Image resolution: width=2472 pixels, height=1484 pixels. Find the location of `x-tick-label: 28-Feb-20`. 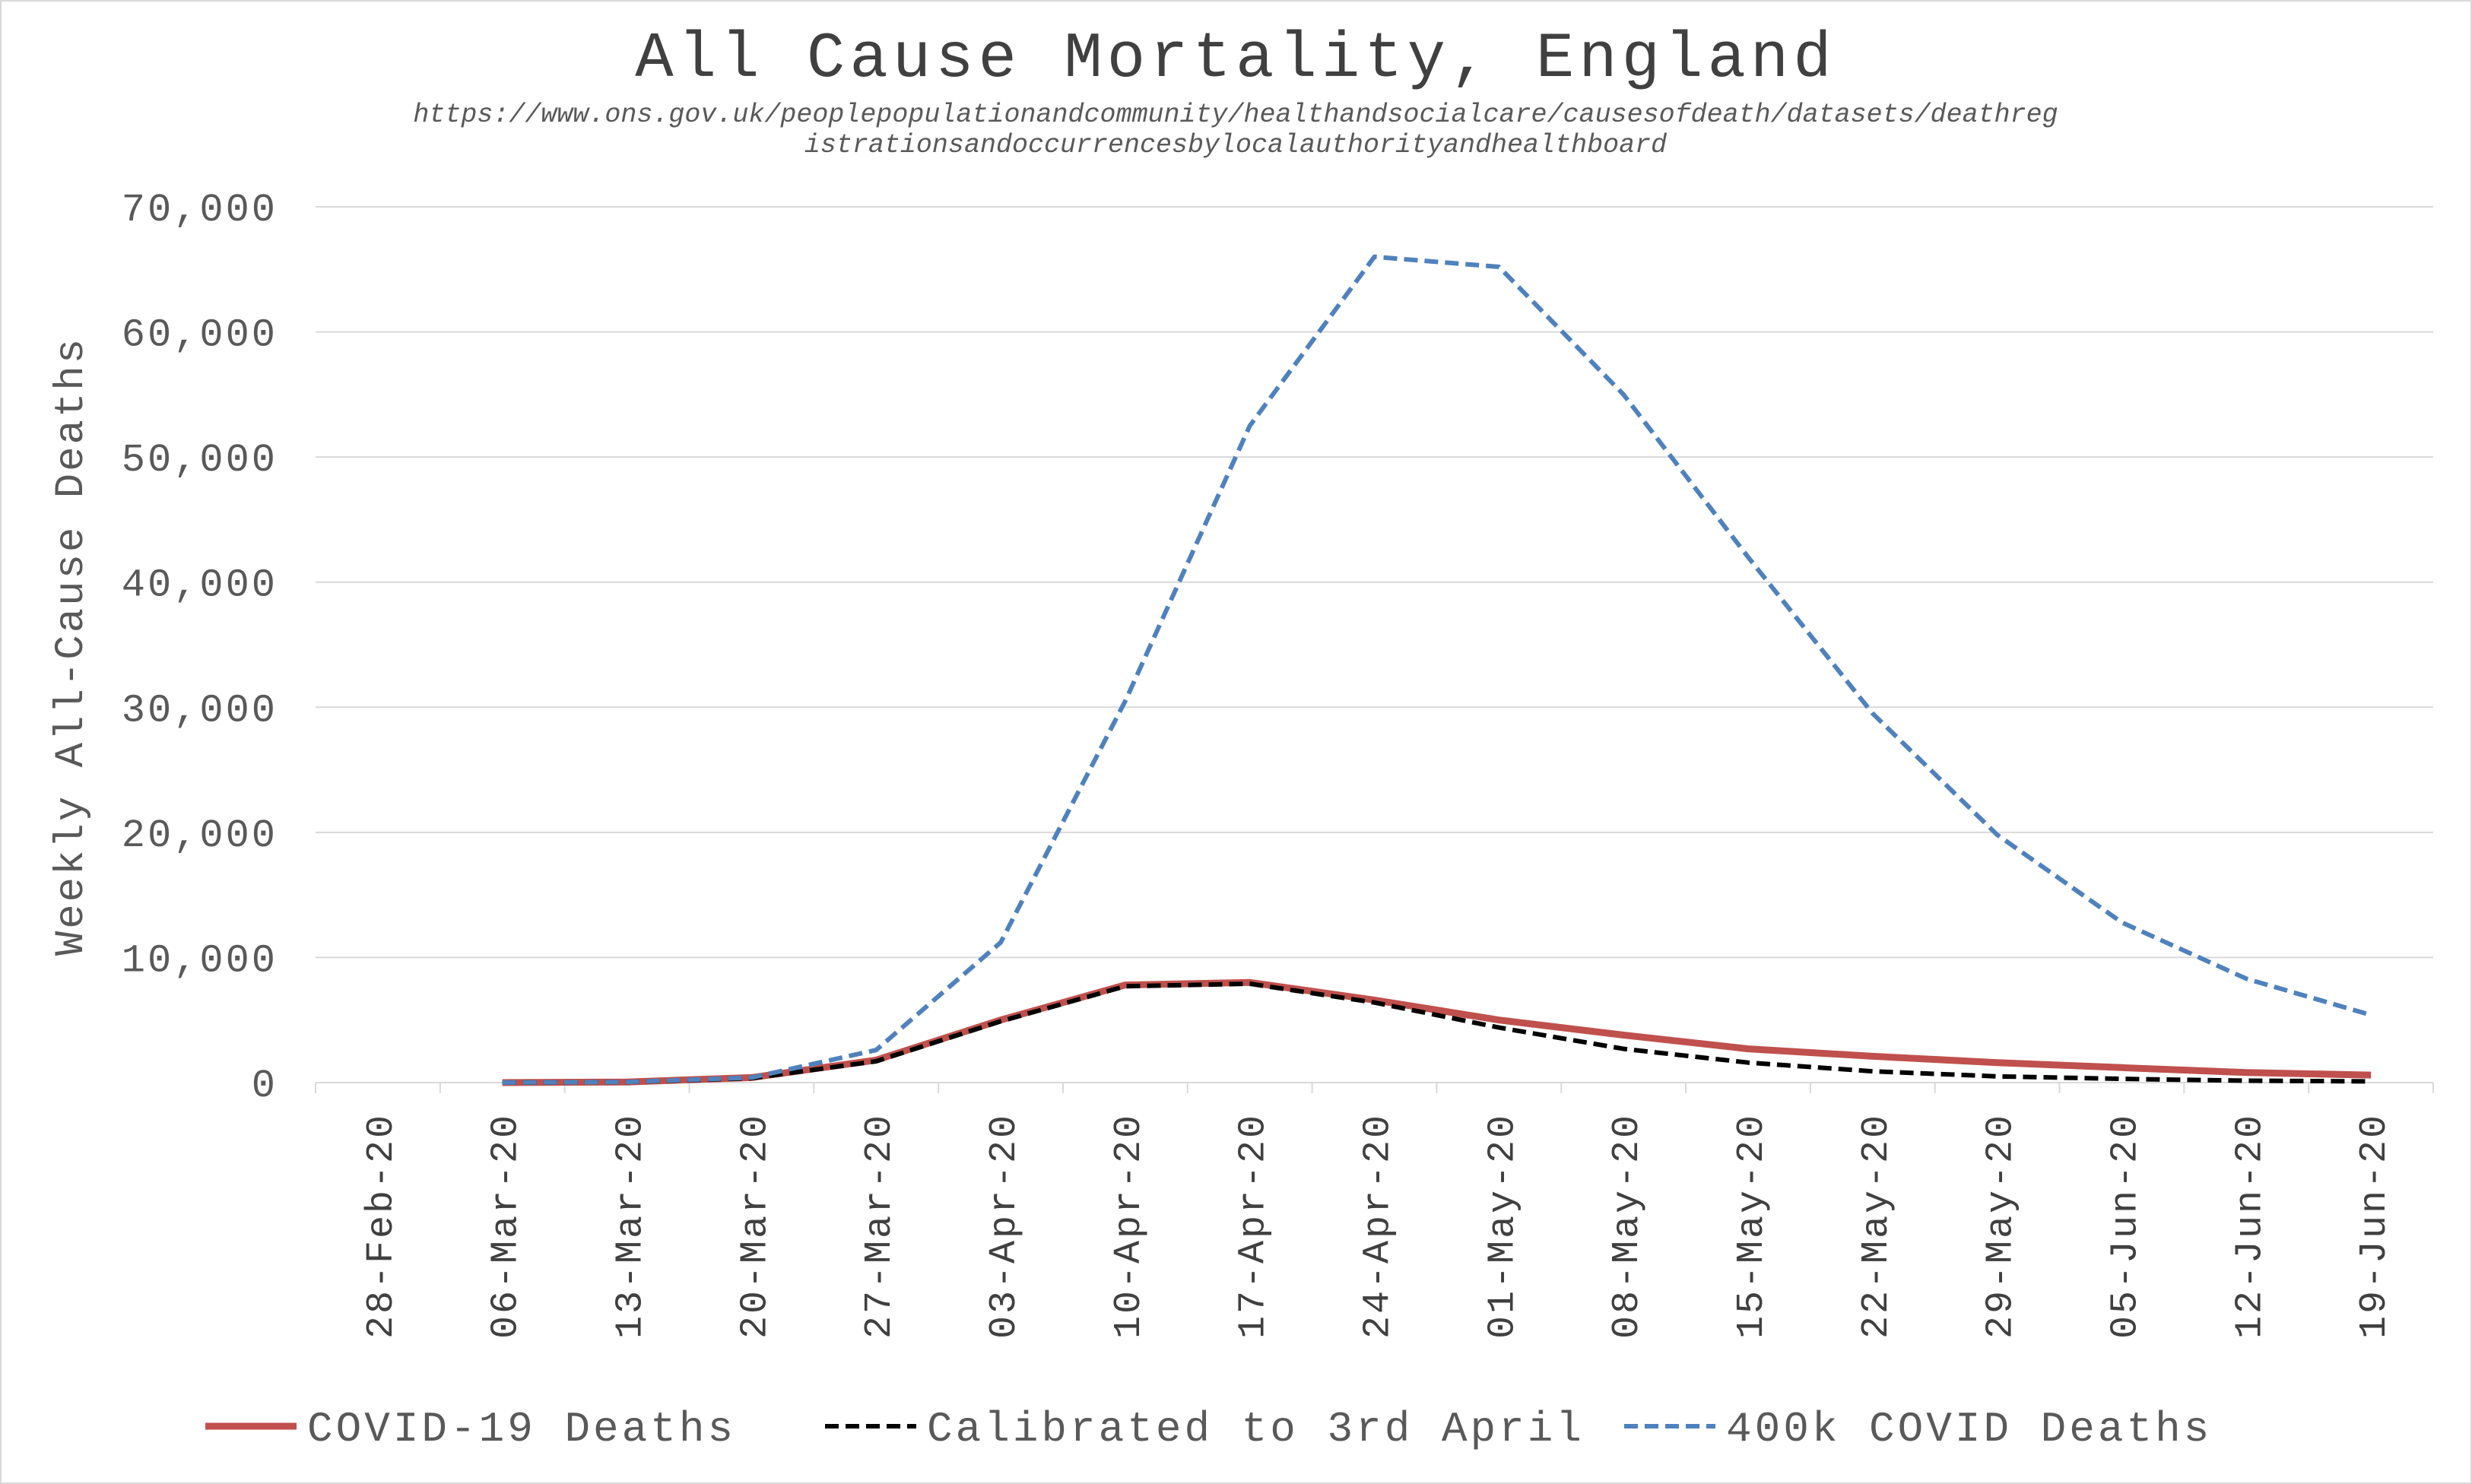

x-tick-label: 28-Feb-20 is located at coordinates (382, 1226).